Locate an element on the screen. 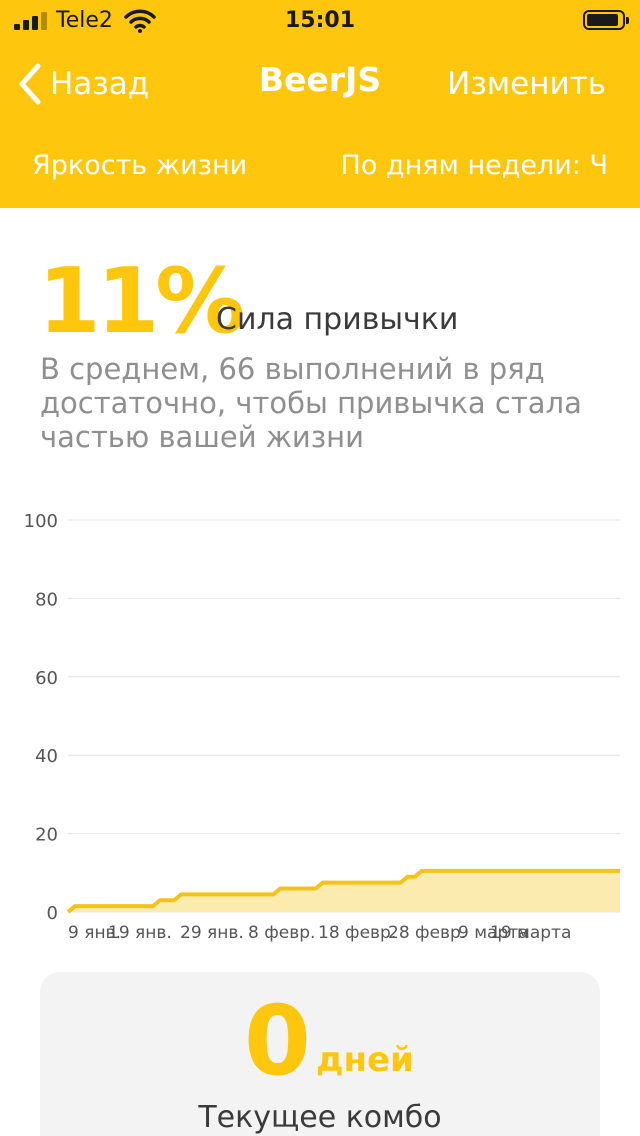  combo-value: 0 is located at coordinates (277, 1041).